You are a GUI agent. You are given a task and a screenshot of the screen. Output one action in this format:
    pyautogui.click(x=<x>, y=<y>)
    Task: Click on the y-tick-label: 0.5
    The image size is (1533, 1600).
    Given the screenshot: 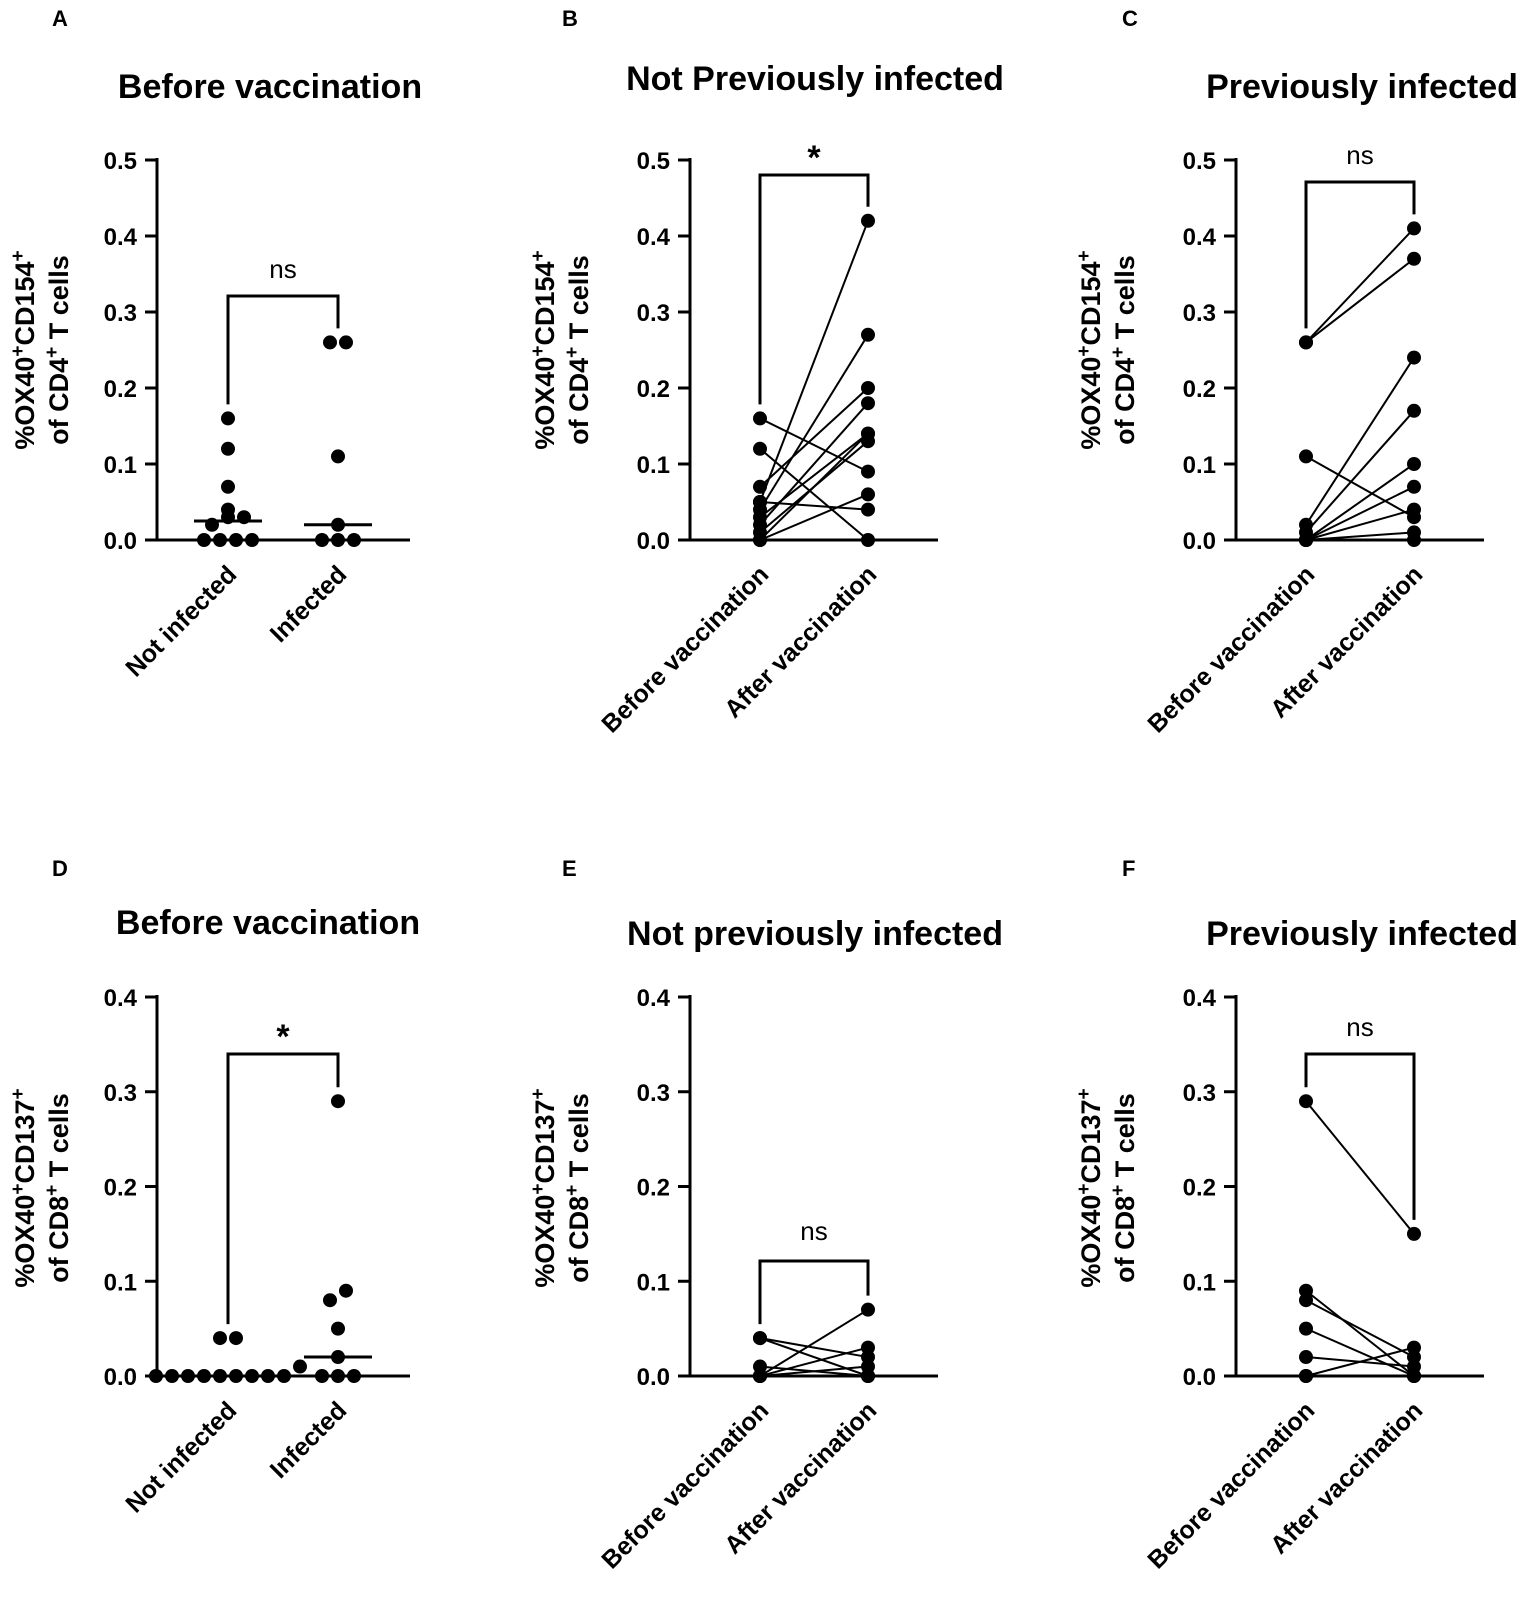 What is the action you would take?
    pyautogui.click(x=120, y=161)
    